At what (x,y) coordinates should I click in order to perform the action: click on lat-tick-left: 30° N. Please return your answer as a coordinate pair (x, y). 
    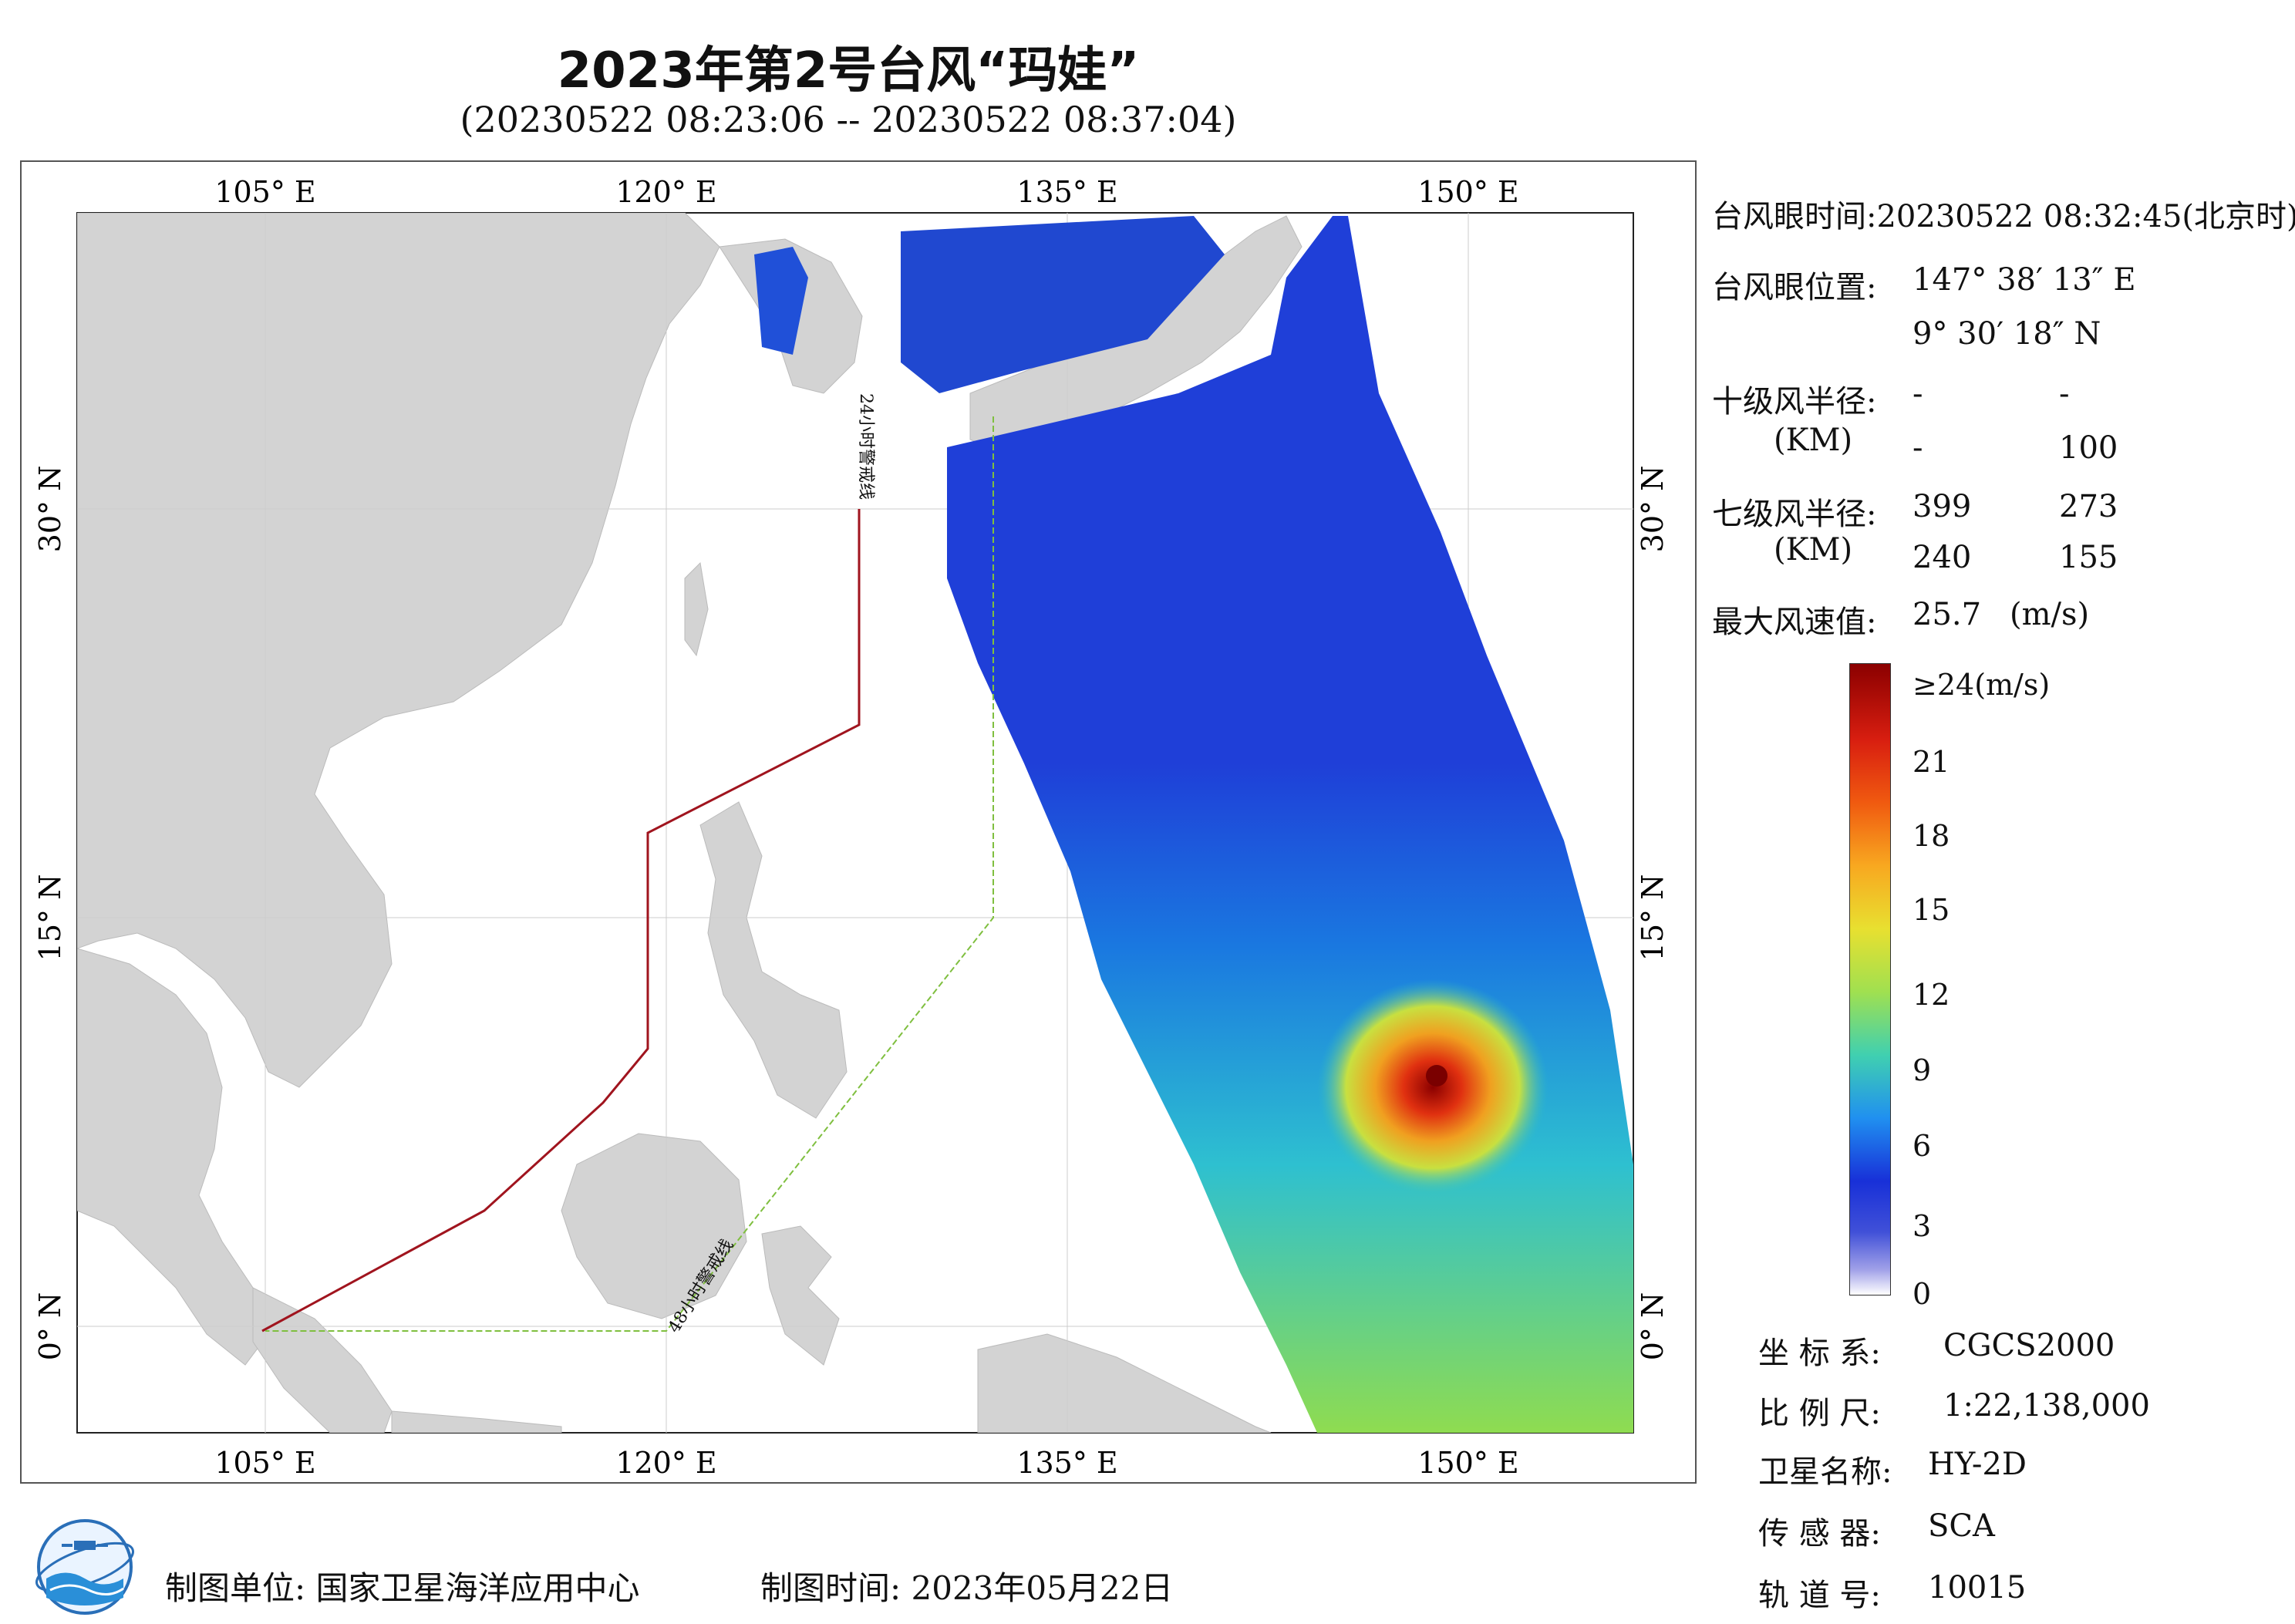
    Looking at the image, I should click on (50, 509).